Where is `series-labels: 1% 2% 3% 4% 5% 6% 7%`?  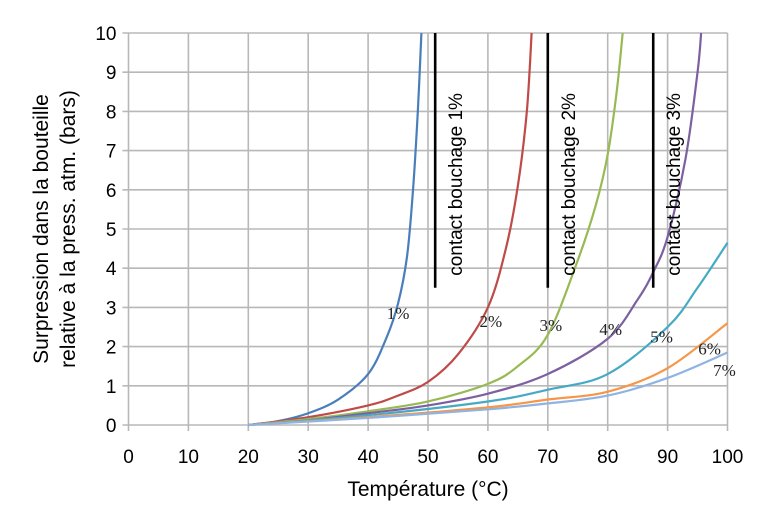
series-labels: 1% 2% 3% 4% 5% 6% 7% is located at coordinates (561, 342).